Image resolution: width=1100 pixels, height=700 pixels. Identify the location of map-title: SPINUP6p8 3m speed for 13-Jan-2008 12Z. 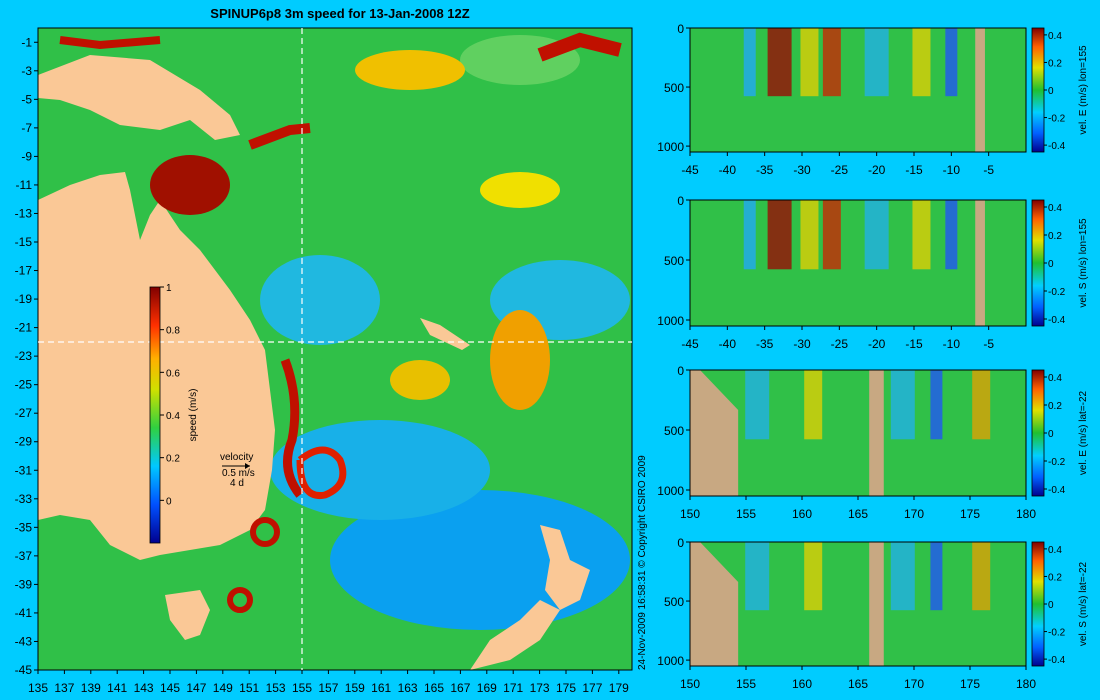
(339, 13).